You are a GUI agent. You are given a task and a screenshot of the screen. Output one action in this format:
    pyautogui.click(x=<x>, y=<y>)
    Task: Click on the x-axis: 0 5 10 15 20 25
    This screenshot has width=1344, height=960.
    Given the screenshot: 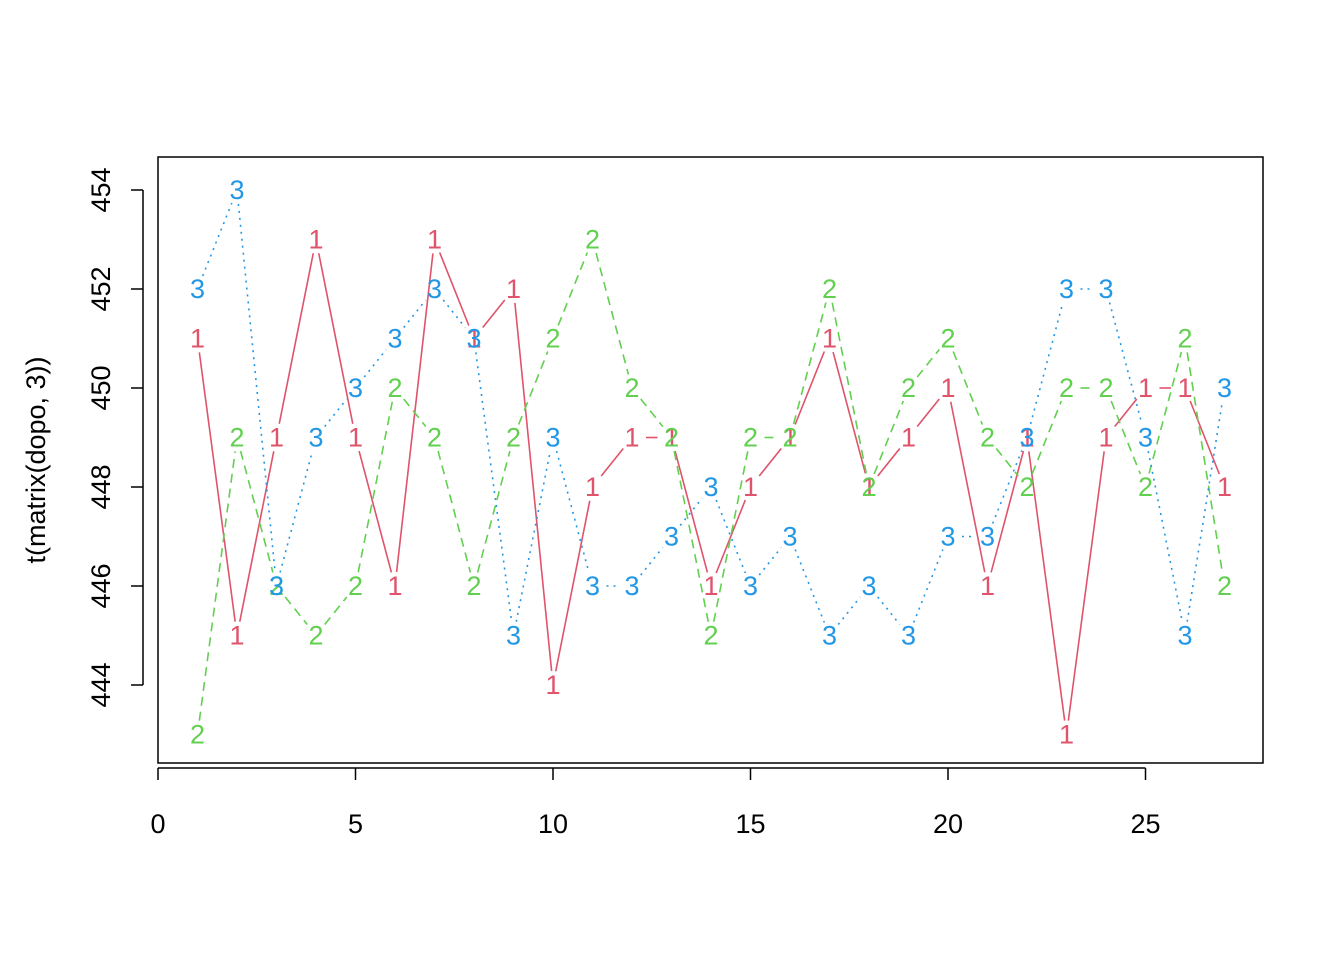 What is the action you would take?
    pyautogui.click(x=655, y=803)
    